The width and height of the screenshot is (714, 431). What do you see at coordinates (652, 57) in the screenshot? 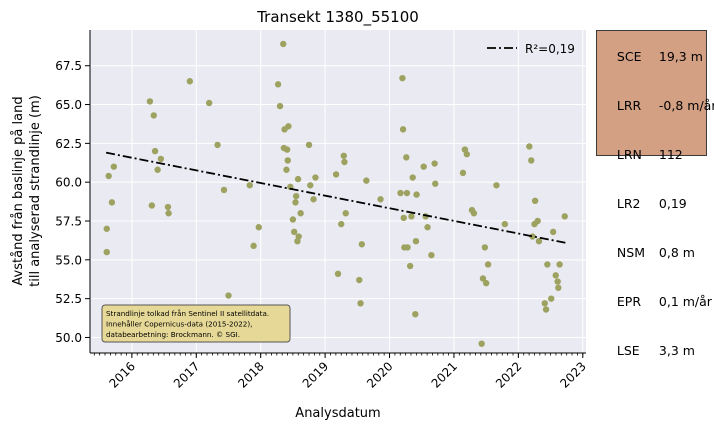
I see `stat-row-sce: SCE 19,3 m` at bounding box center [652, 57].